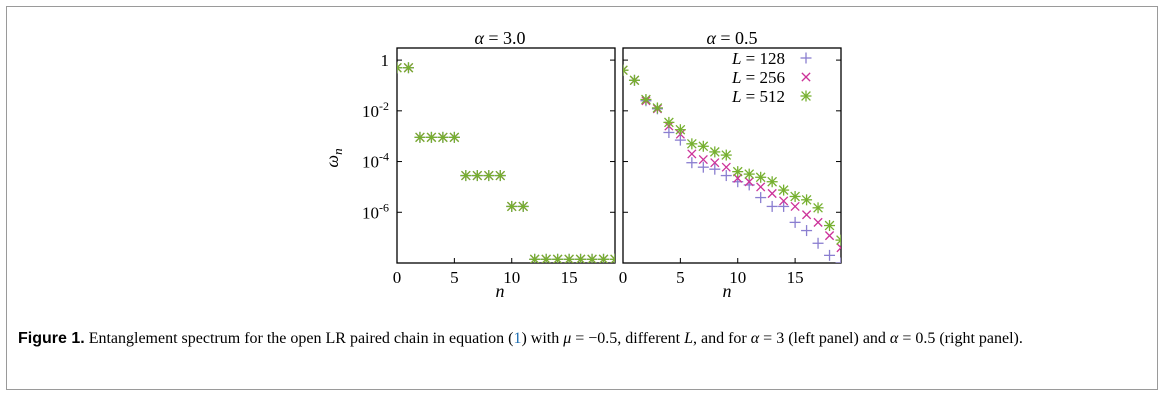  What do you see at coordinates (628, 338) in the screenshot?
I see `caption-mu-value: = −0.5, different` at bounding box center [628, 338].